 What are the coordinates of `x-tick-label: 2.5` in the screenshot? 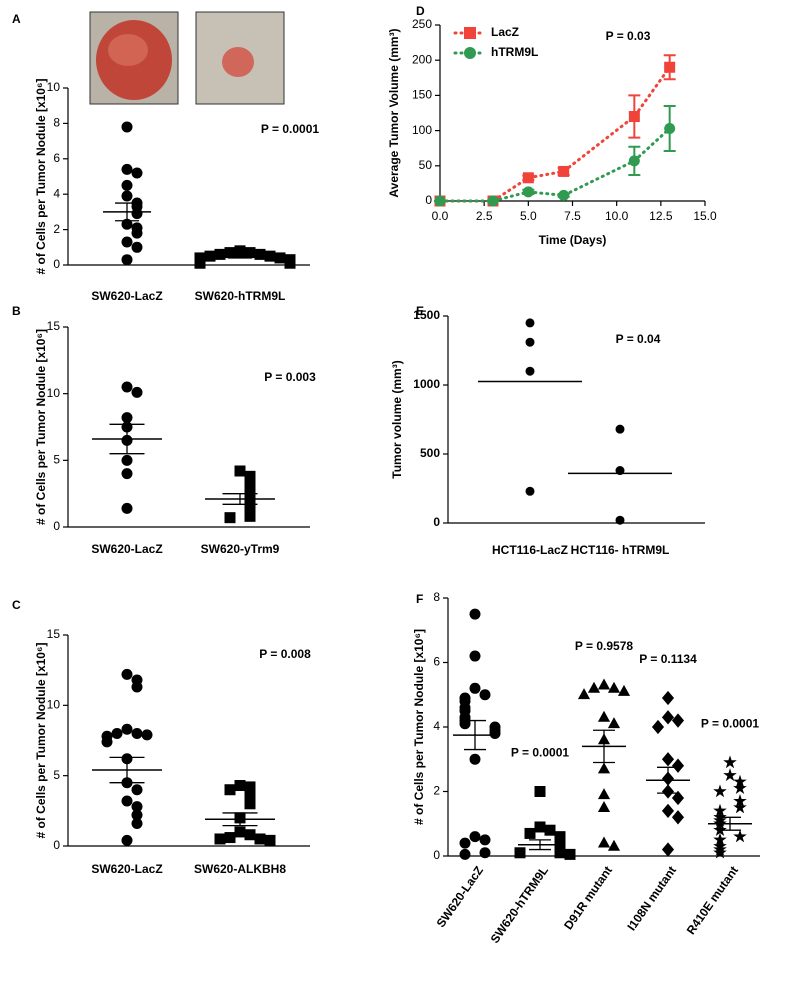 It's located at (484, 216).